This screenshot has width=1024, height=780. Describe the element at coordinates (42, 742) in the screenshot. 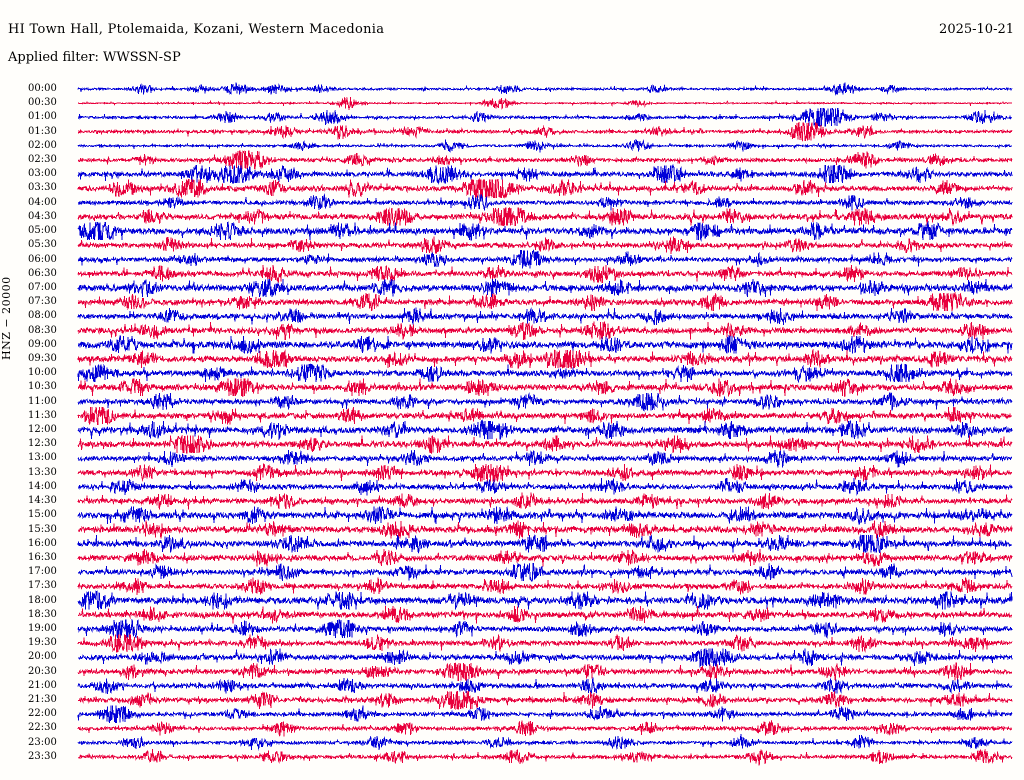

I see `time-axis-tick-label: 23:00` at that location.